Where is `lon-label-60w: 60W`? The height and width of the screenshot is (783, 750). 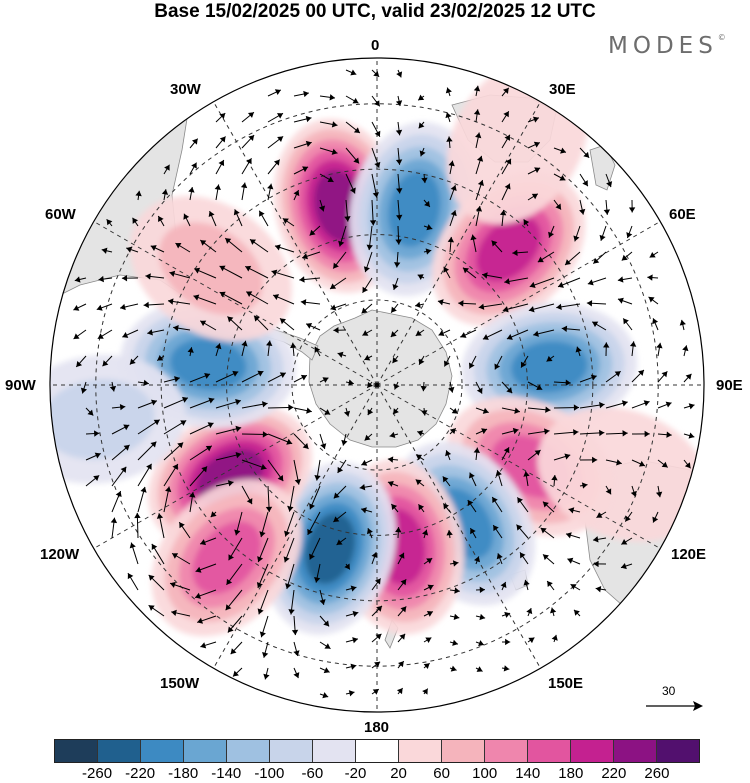 lon-label-60w: 60W is located at coordinates (60, 214).